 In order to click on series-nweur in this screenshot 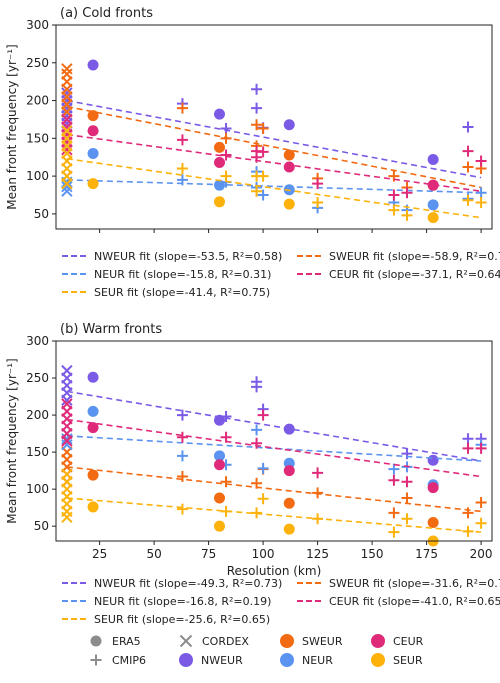, I will do `click(274, 415)`.